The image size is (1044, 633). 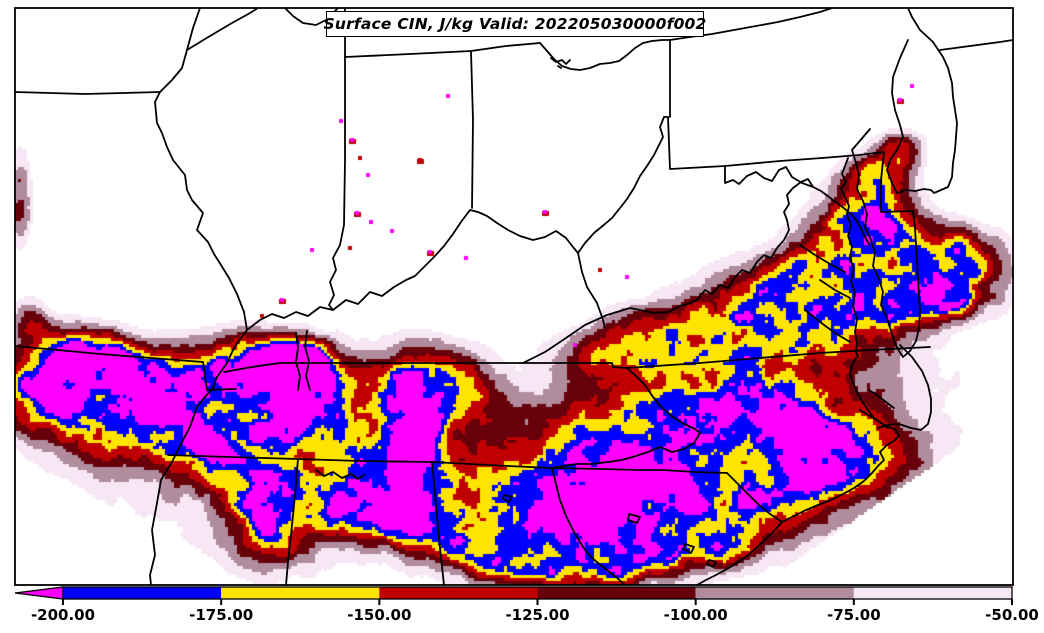 I want to click on colorbar-tick-label: -100.00, so click(x=696, y=615).